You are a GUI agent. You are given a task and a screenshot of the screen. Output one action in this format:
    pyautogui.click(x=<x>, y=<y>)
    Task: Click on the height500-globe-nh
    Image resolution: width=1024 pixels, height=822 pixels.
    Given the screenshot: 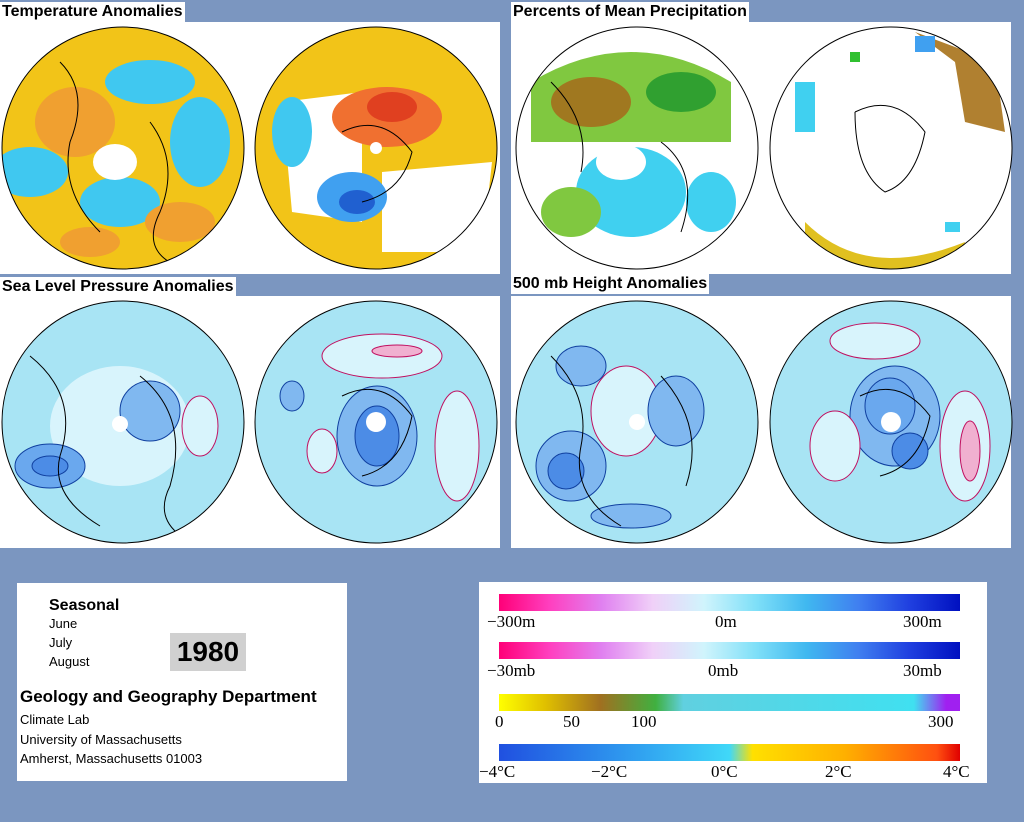 What is the action you would take?
    pyautogui.click(x=637, y=422)
    